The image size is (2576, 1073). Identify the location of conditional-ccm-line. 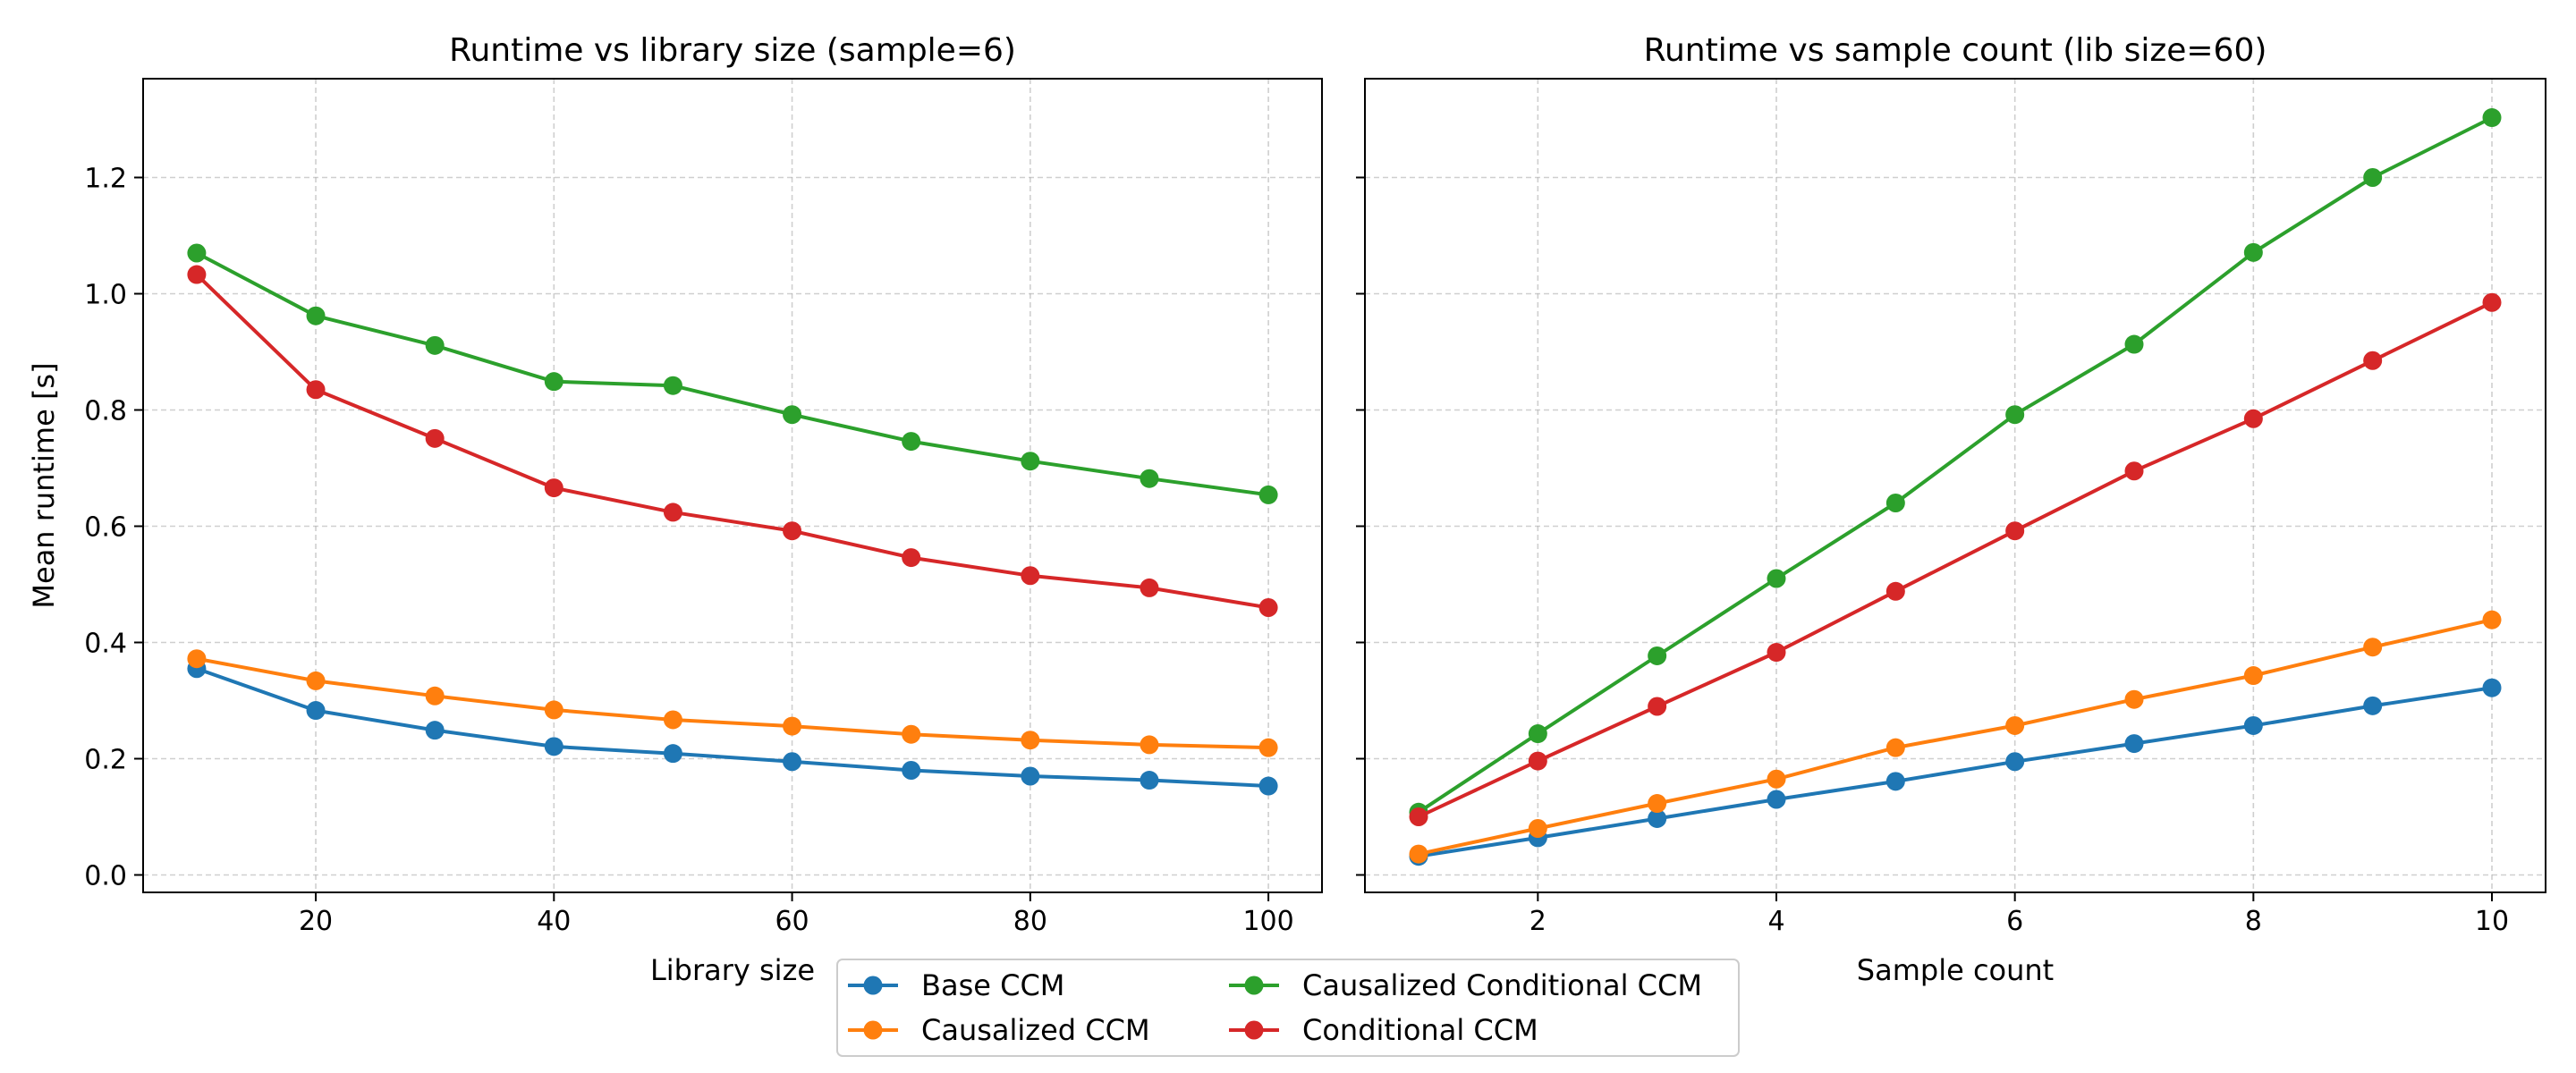
(732, 441).